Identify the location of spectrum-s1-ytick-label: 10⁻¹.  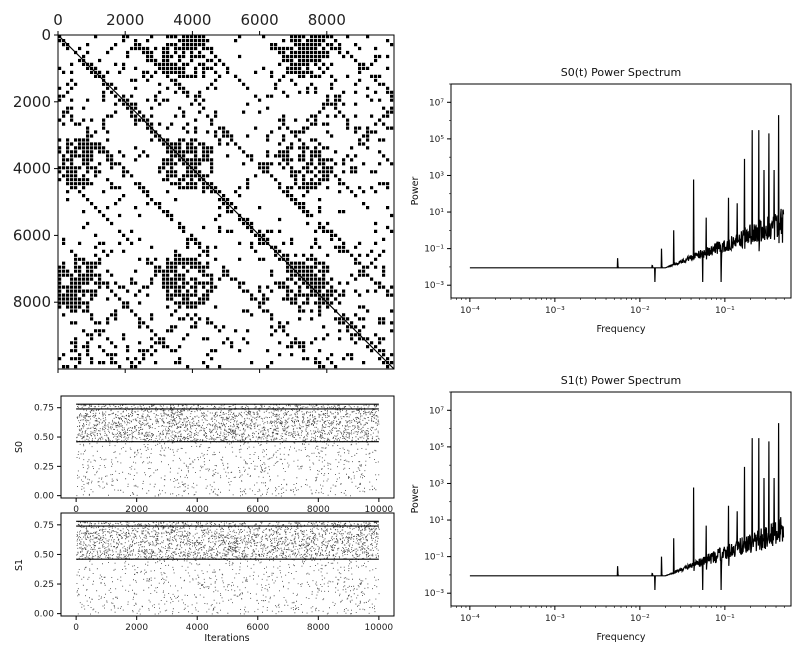
(434, 558).